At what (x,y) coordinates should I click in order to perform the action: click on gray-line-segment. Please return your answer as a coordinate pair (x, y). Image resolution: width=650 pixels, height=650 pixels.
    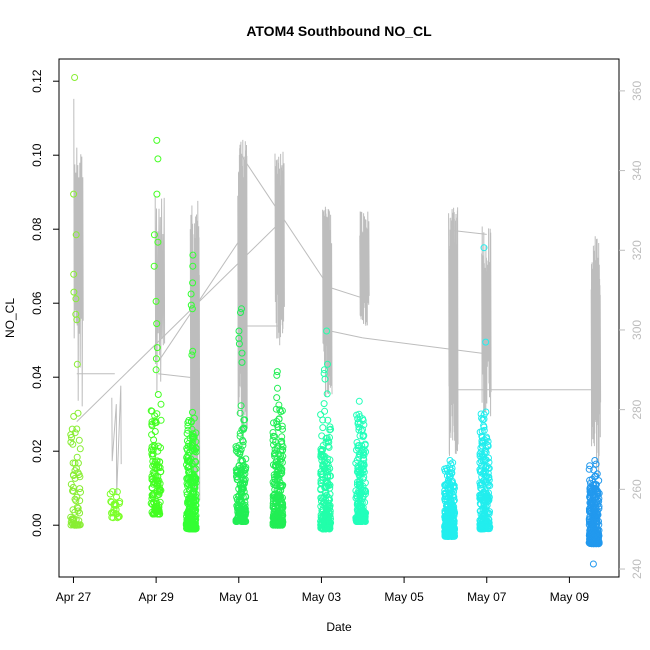
    Looking at the image, I should click on (176, 376).